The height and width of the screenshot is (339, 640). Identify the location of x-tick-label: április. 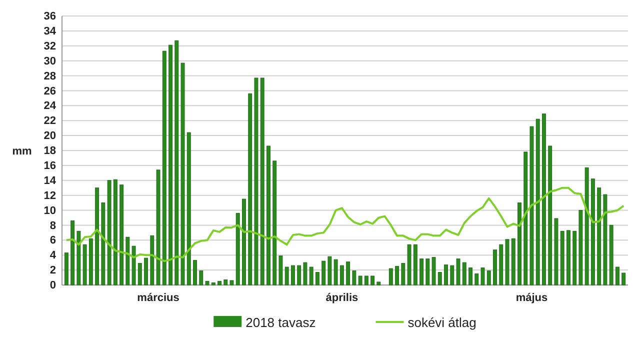
(342, 298).